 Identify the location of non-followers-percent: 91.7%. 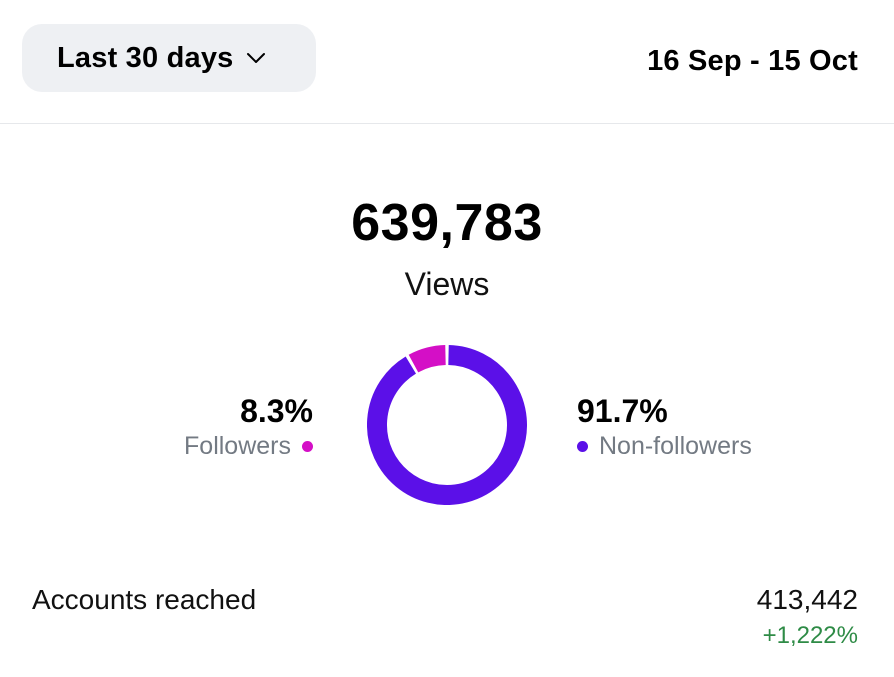
(622, 411).